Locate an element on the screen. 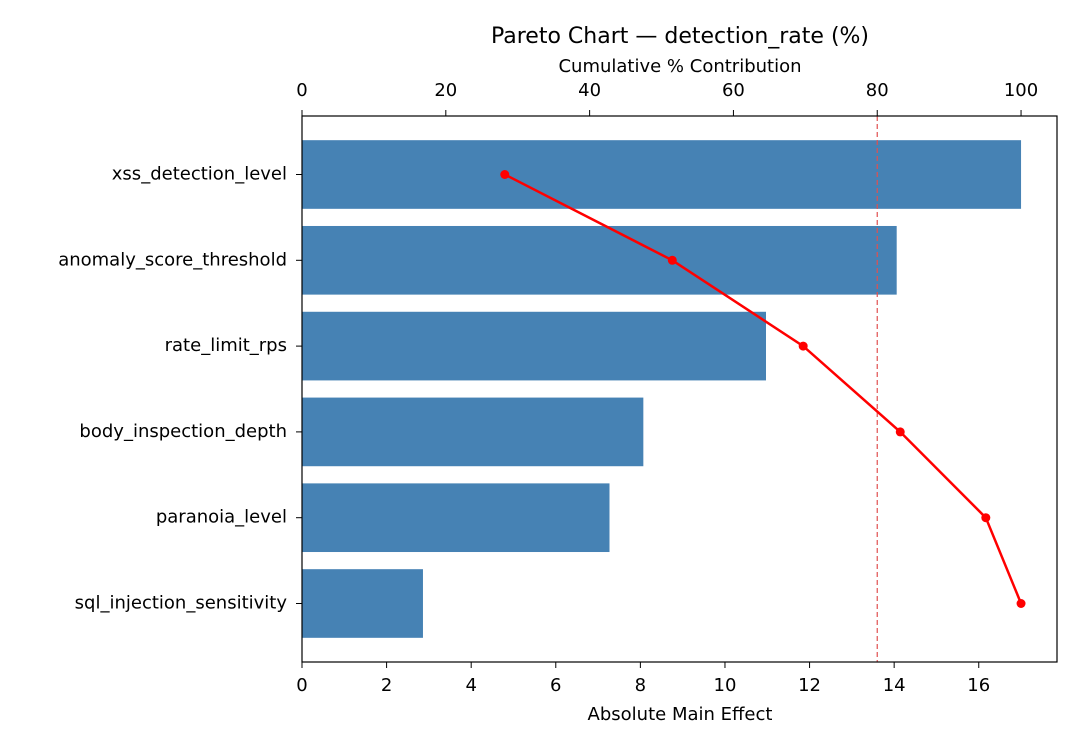  x-tick-label: 6 is located at coordinates (555, 685).